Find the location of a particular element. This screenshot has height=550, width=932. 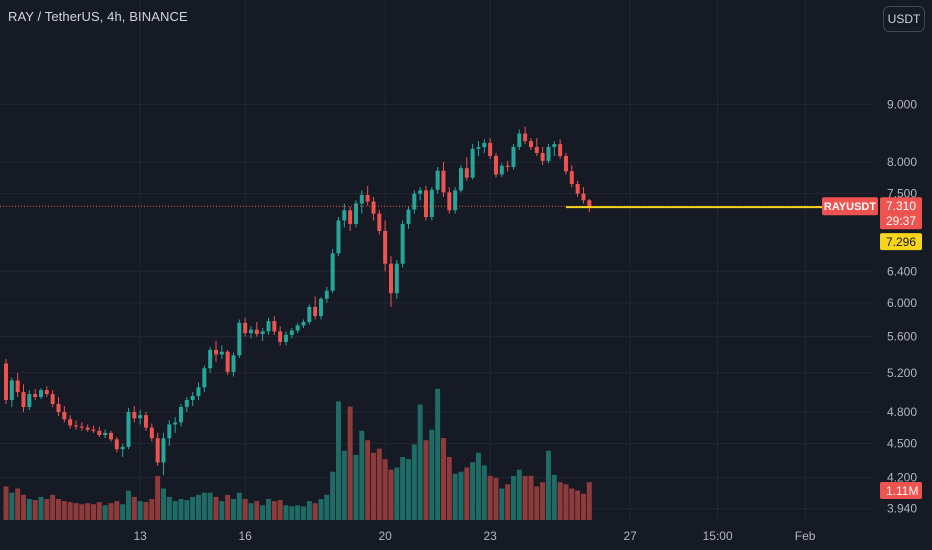

y-tick-label: 4.500 is located at coordinates (902, 444).